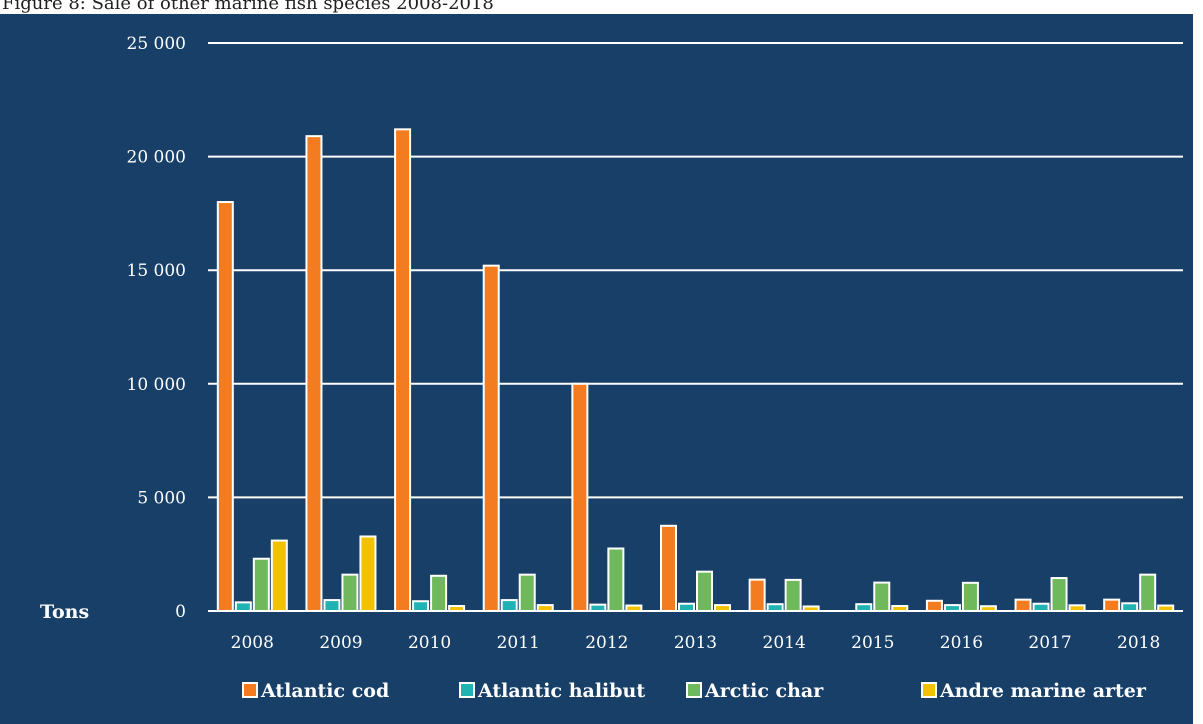  What do you see at coordinates (429, 643) in the screenshot?
I see `x-tick-label: 2010` at bounding box center [429, 643].